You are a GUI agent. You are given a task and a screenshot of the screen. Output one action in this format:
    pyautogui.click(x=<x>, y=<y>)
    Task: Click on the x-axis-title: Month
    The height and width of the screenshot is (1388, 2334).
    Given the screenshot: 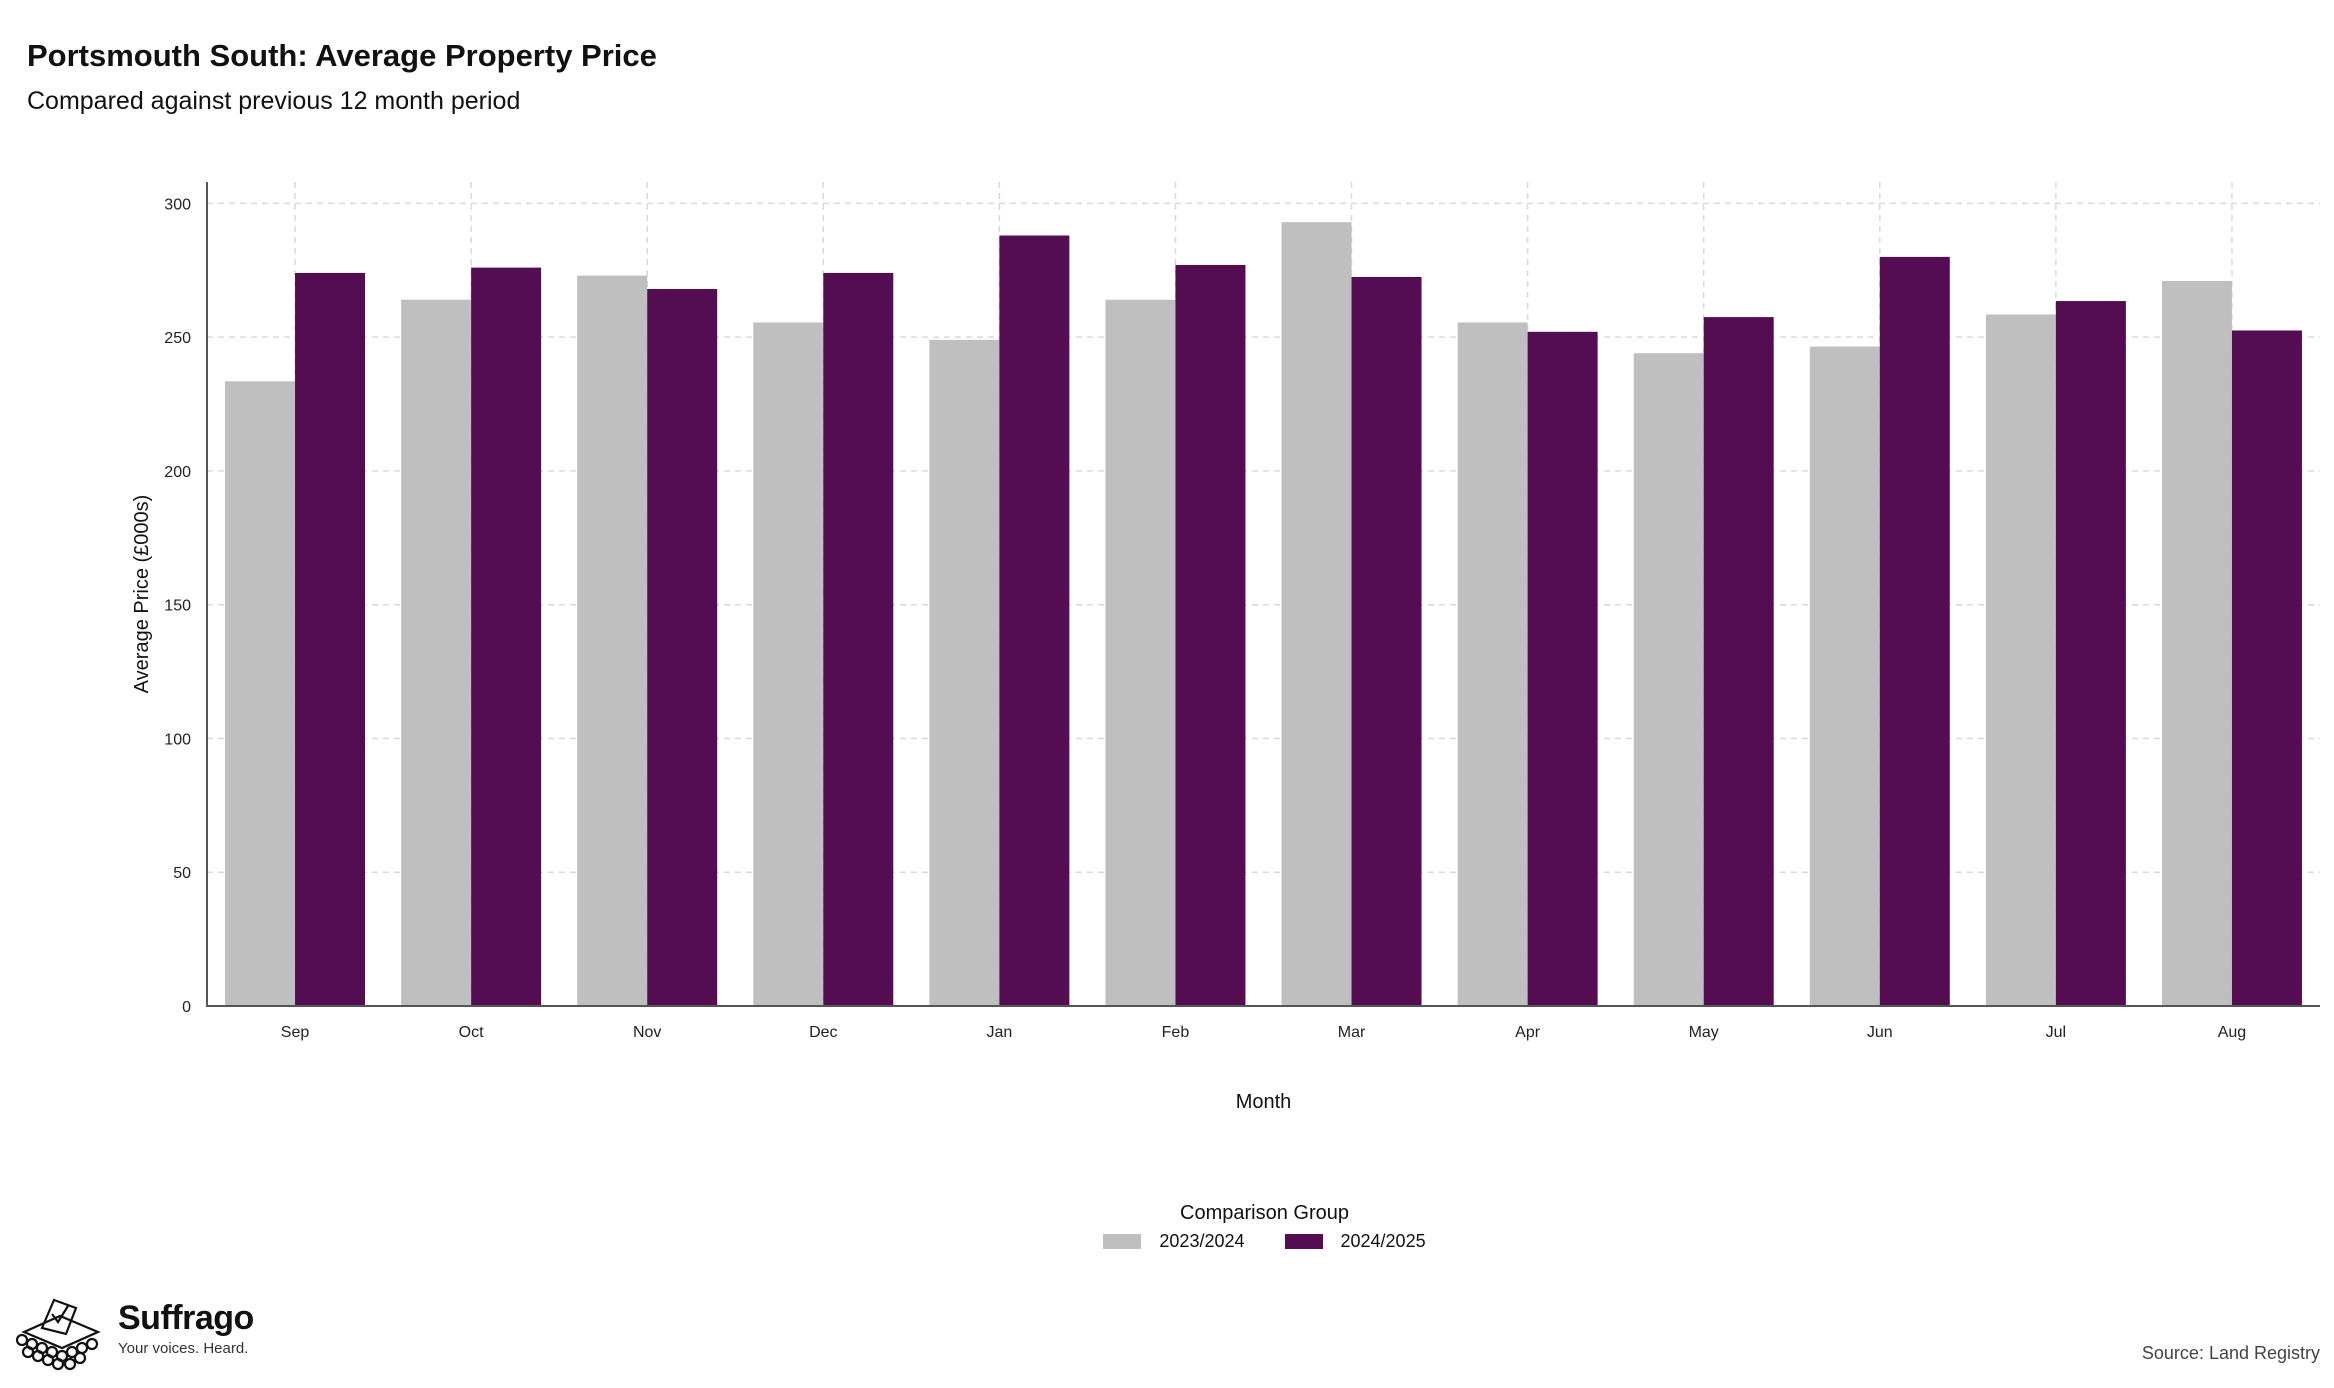 What is the action you would take?
    pyautogui.click(x=1264, y=1102)
    